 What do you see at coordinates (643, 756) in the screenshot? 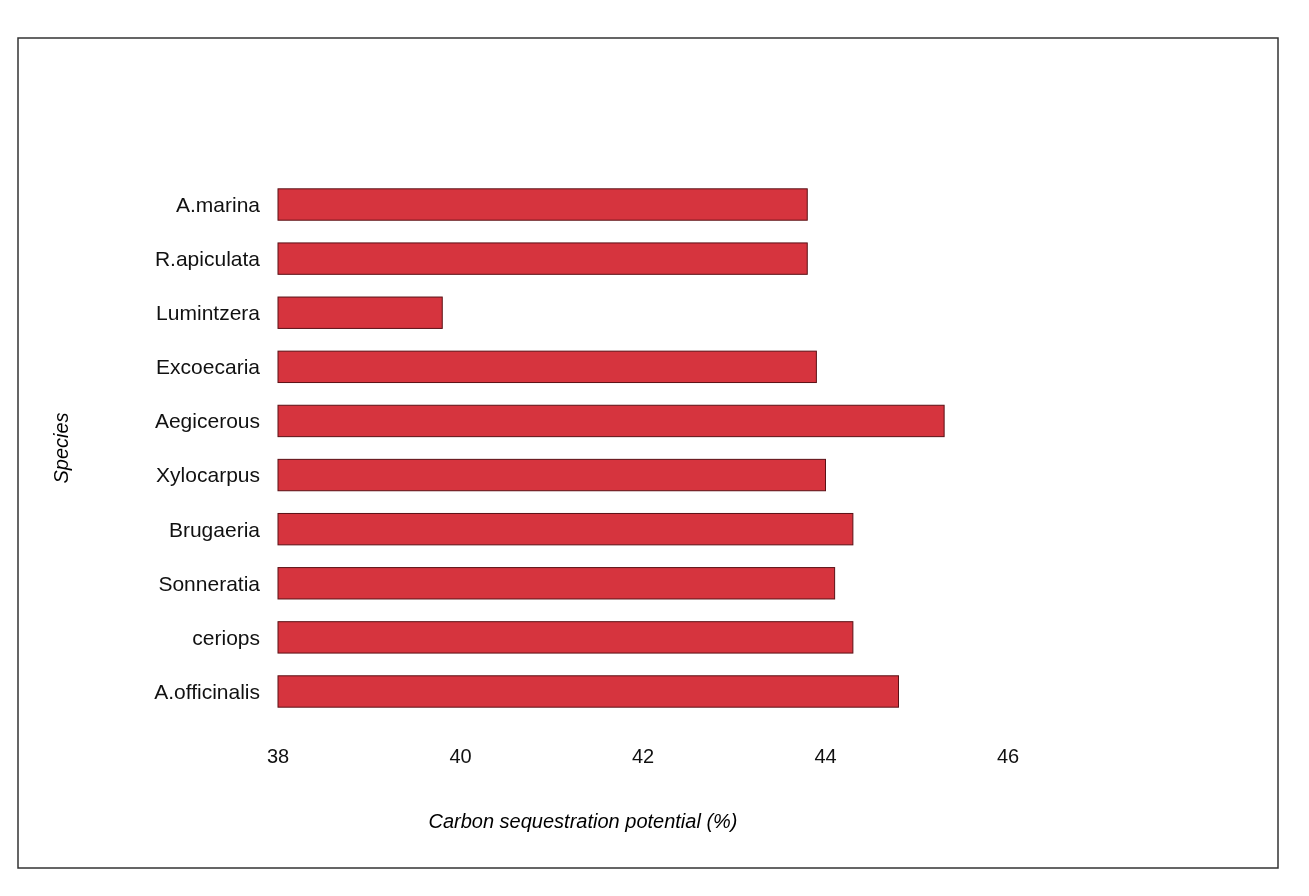
I see `x-tick-label: 42` at bounding box center [643, 756].